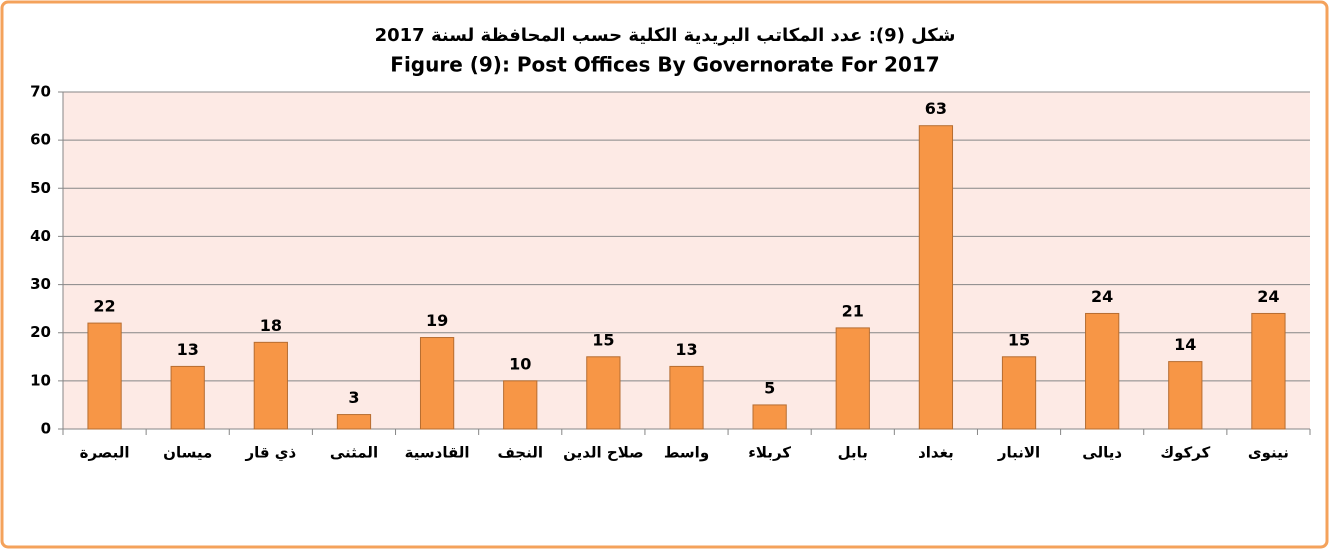  What do you see at coordinates (437, 453) in the screenshot?
I see `x-tick-label: القادسية` at bounding box center [437, 453].